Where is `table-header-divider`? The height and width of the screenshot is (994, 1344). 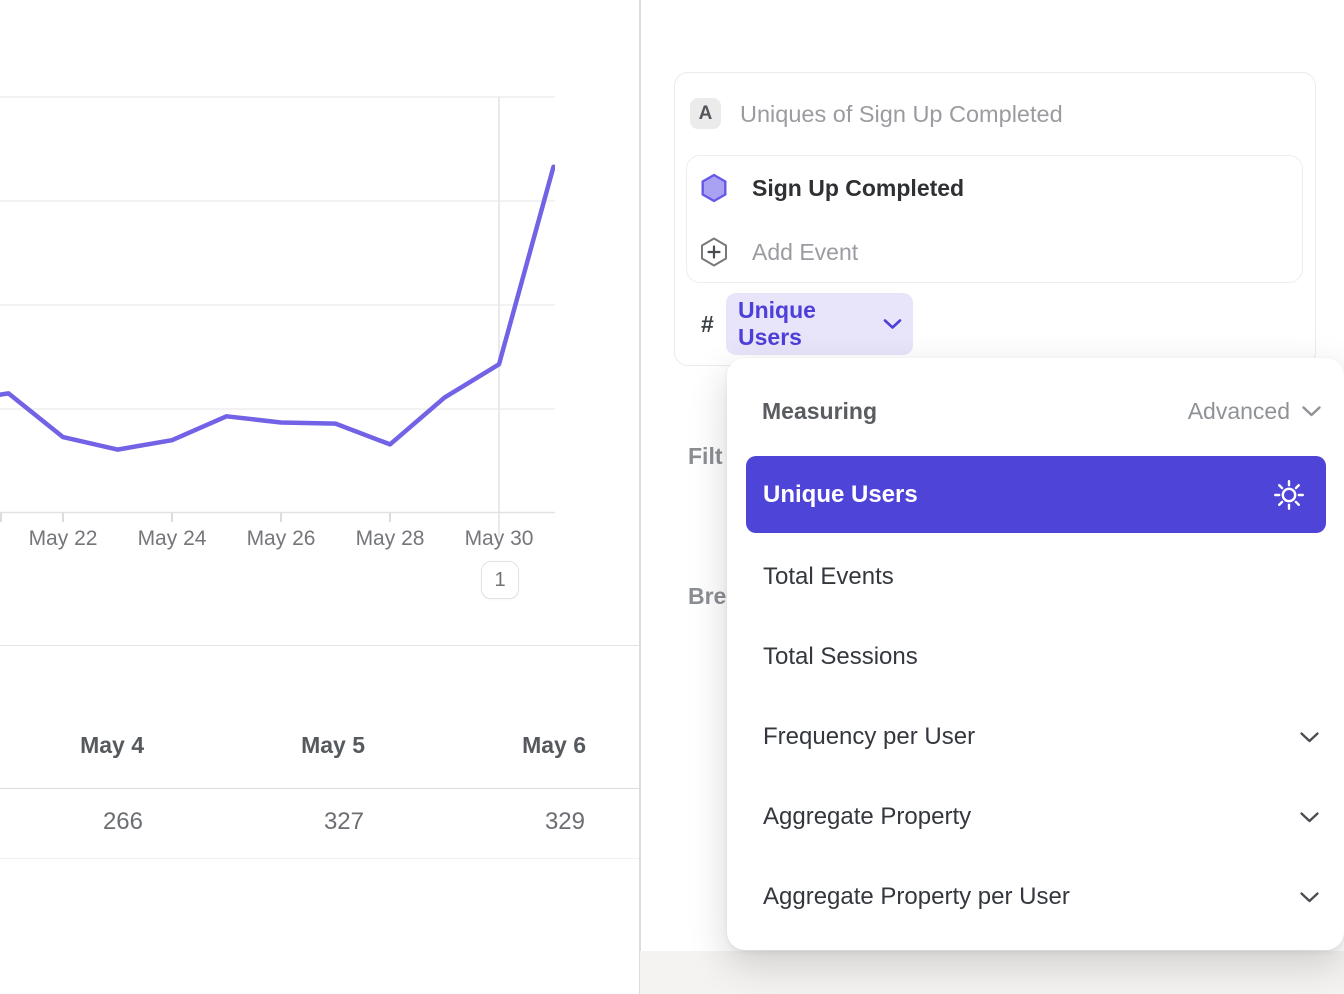 table-header-divider is located at coordinates (319, 788).